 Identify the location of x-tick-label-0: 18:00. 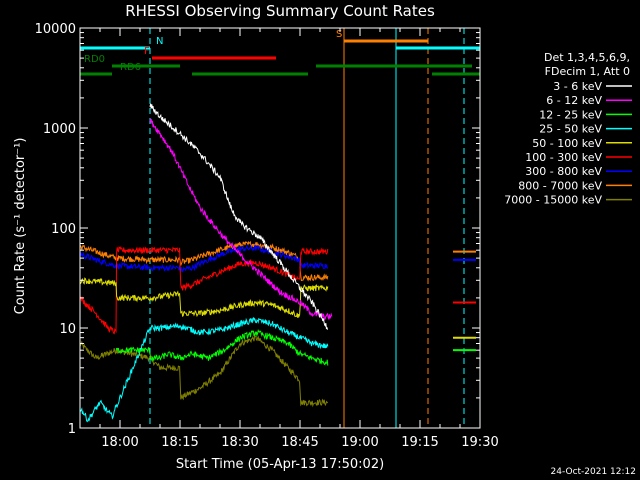
(119, 442).